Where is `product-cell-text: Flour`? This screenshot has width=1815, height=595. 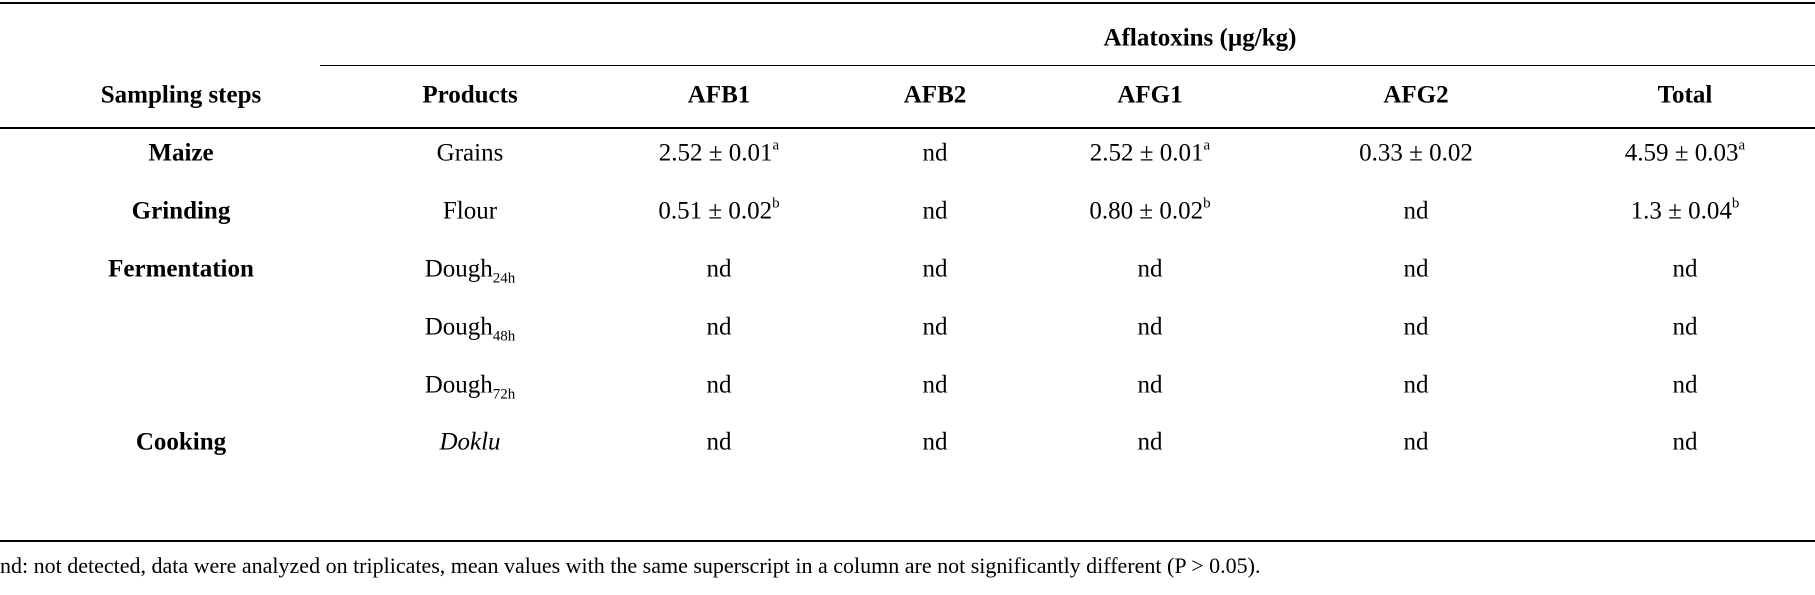
product-cell-text: Flour is located at coordinates (470, 211).